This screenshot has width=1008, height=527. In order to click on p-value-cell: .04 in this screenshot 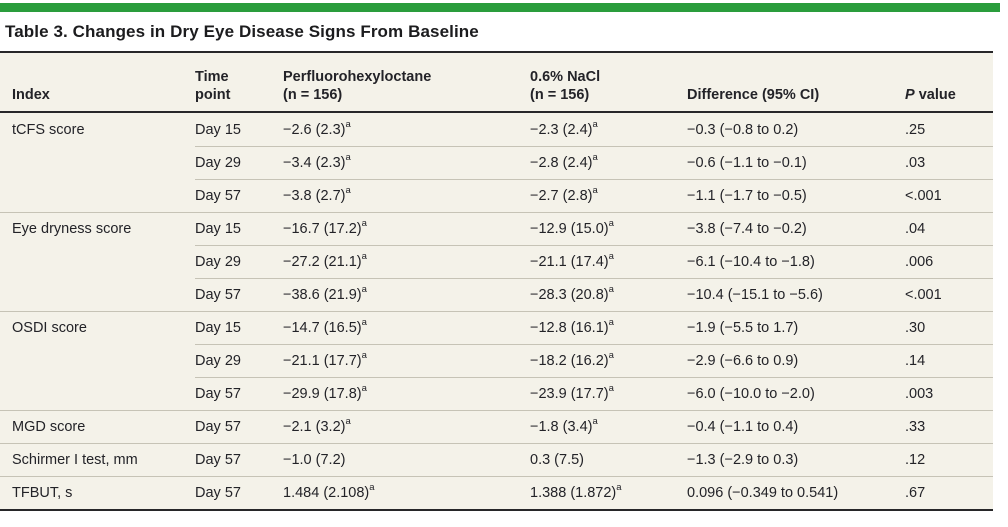, I will do `click(915, 229)`.